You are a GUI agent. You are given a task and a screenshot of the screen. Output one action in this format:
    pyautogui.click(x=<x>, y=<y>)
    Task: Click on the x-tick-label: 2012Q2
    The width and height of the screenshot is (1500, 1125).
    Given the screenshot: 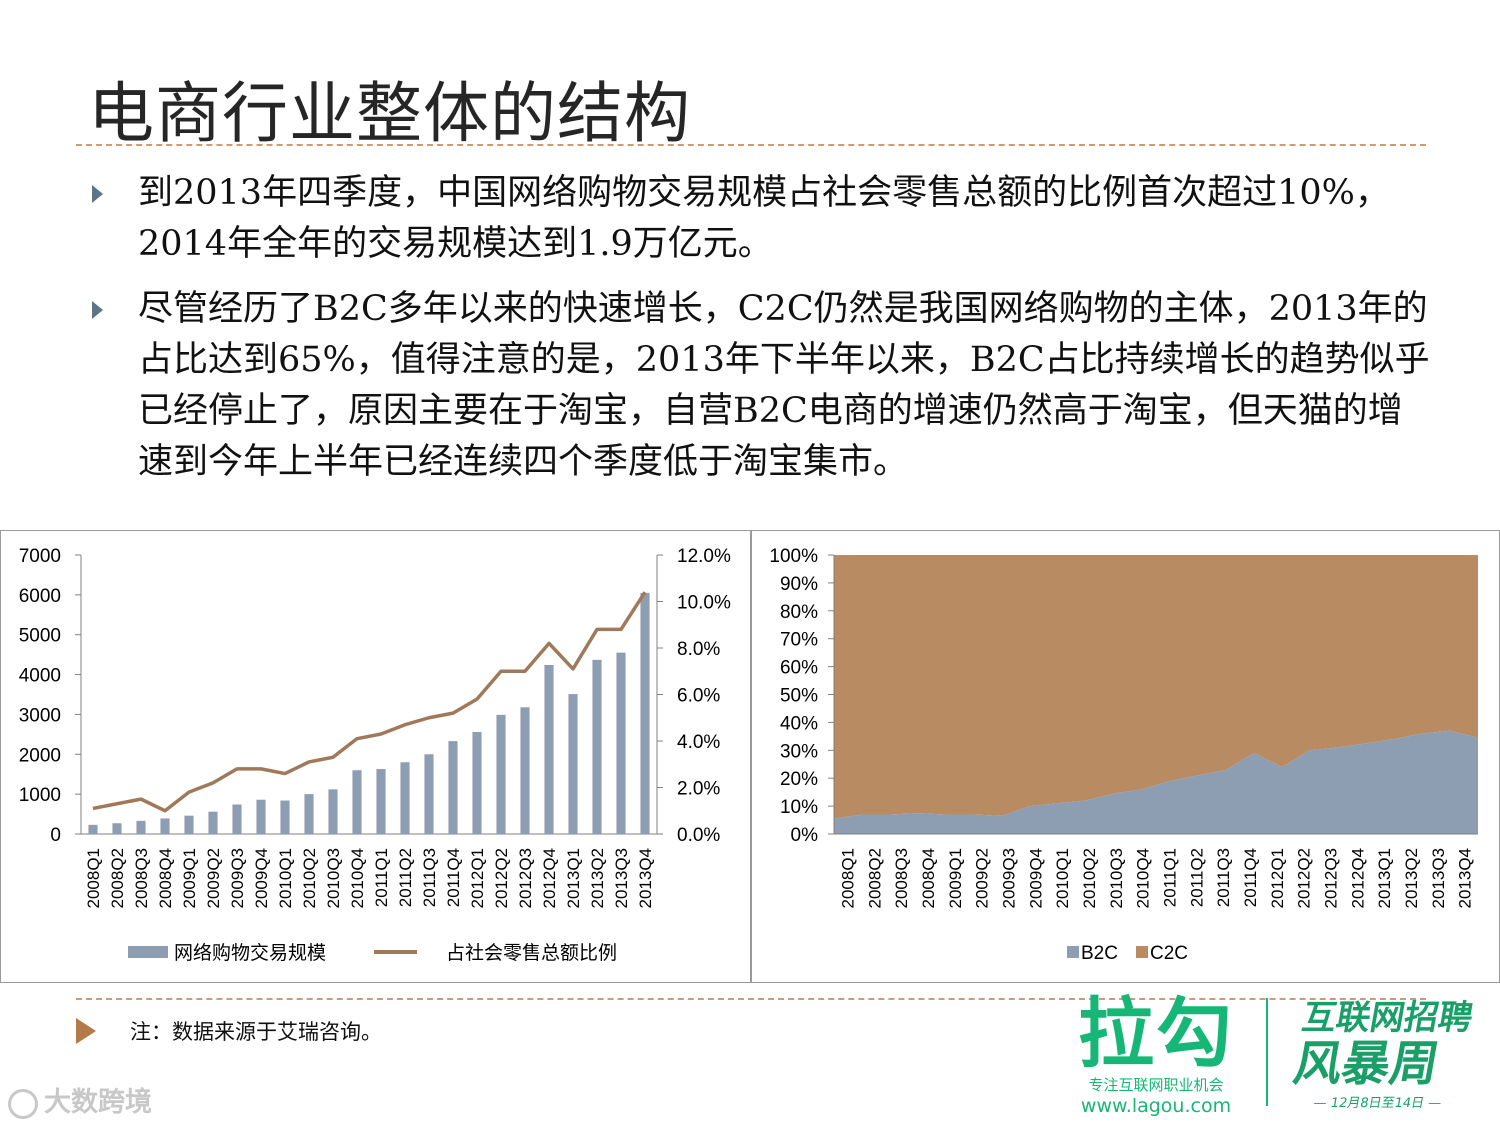 What is the action you would take?
    pyautogui.click(x=1304, y=878)
    